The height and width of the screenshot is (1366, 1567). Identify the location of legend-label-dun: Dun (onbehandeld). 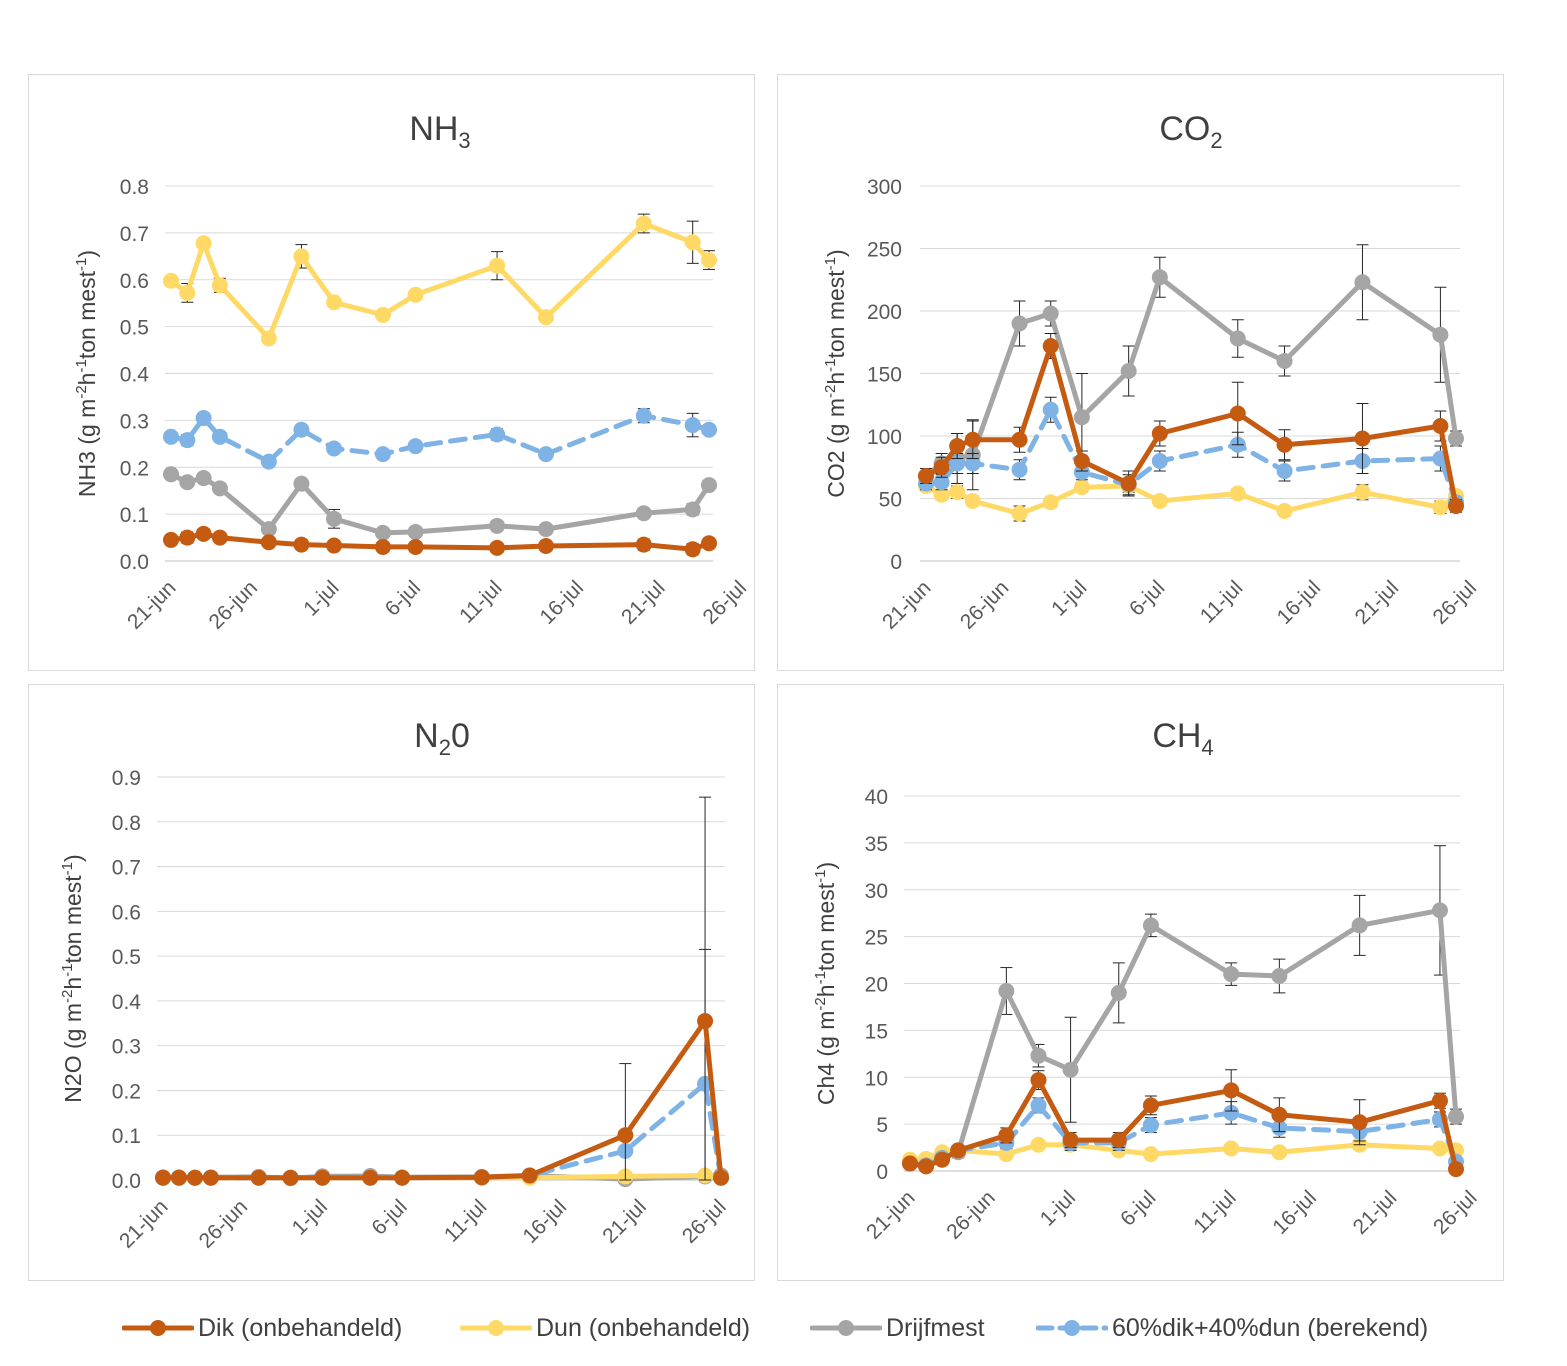
(643, 1327).